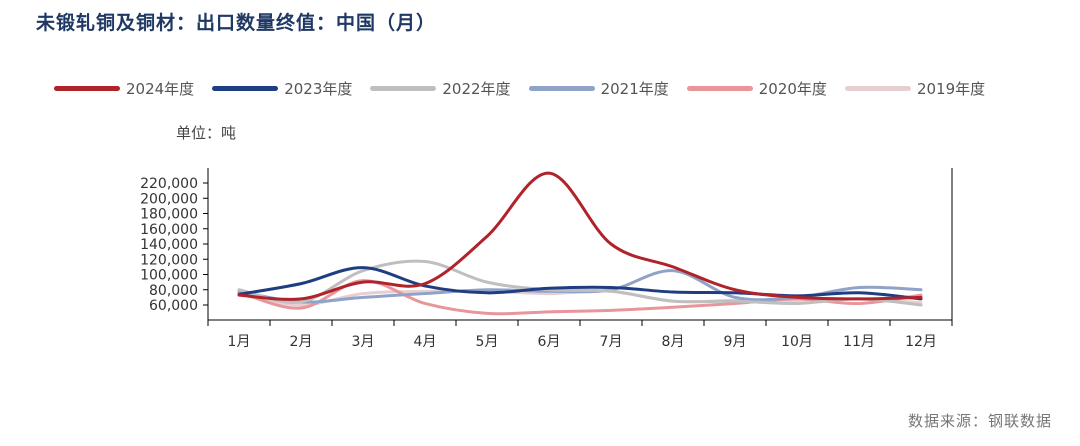 The height and width of the screenshot is (446, 1080). I want to click on legend-label: 2022年度, so click(476, 88).